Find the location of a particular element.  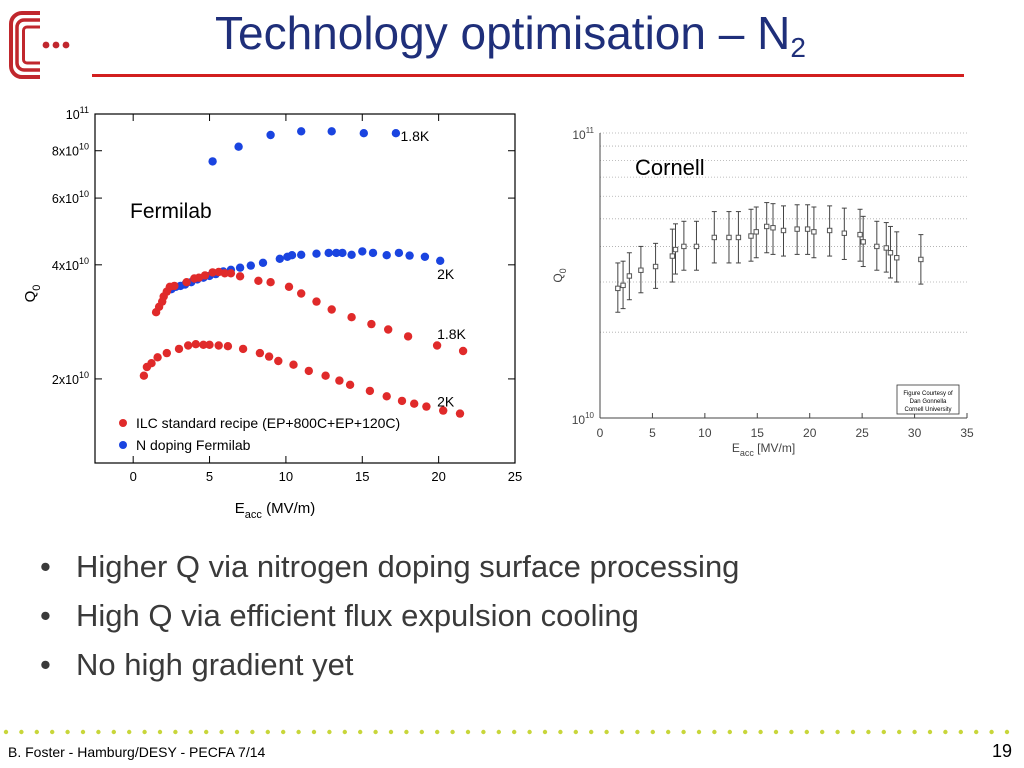

legend-label: N doping Fermilab is located at coordinates (193, 445).